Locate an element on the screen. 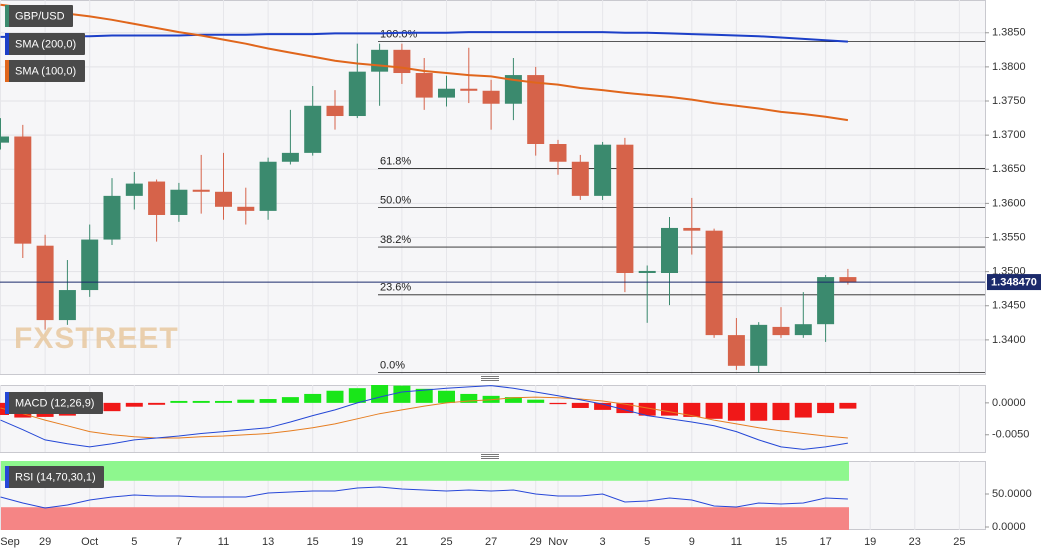 The image size is (1060, 555). resize-handle is located at coordinates (490, 417).